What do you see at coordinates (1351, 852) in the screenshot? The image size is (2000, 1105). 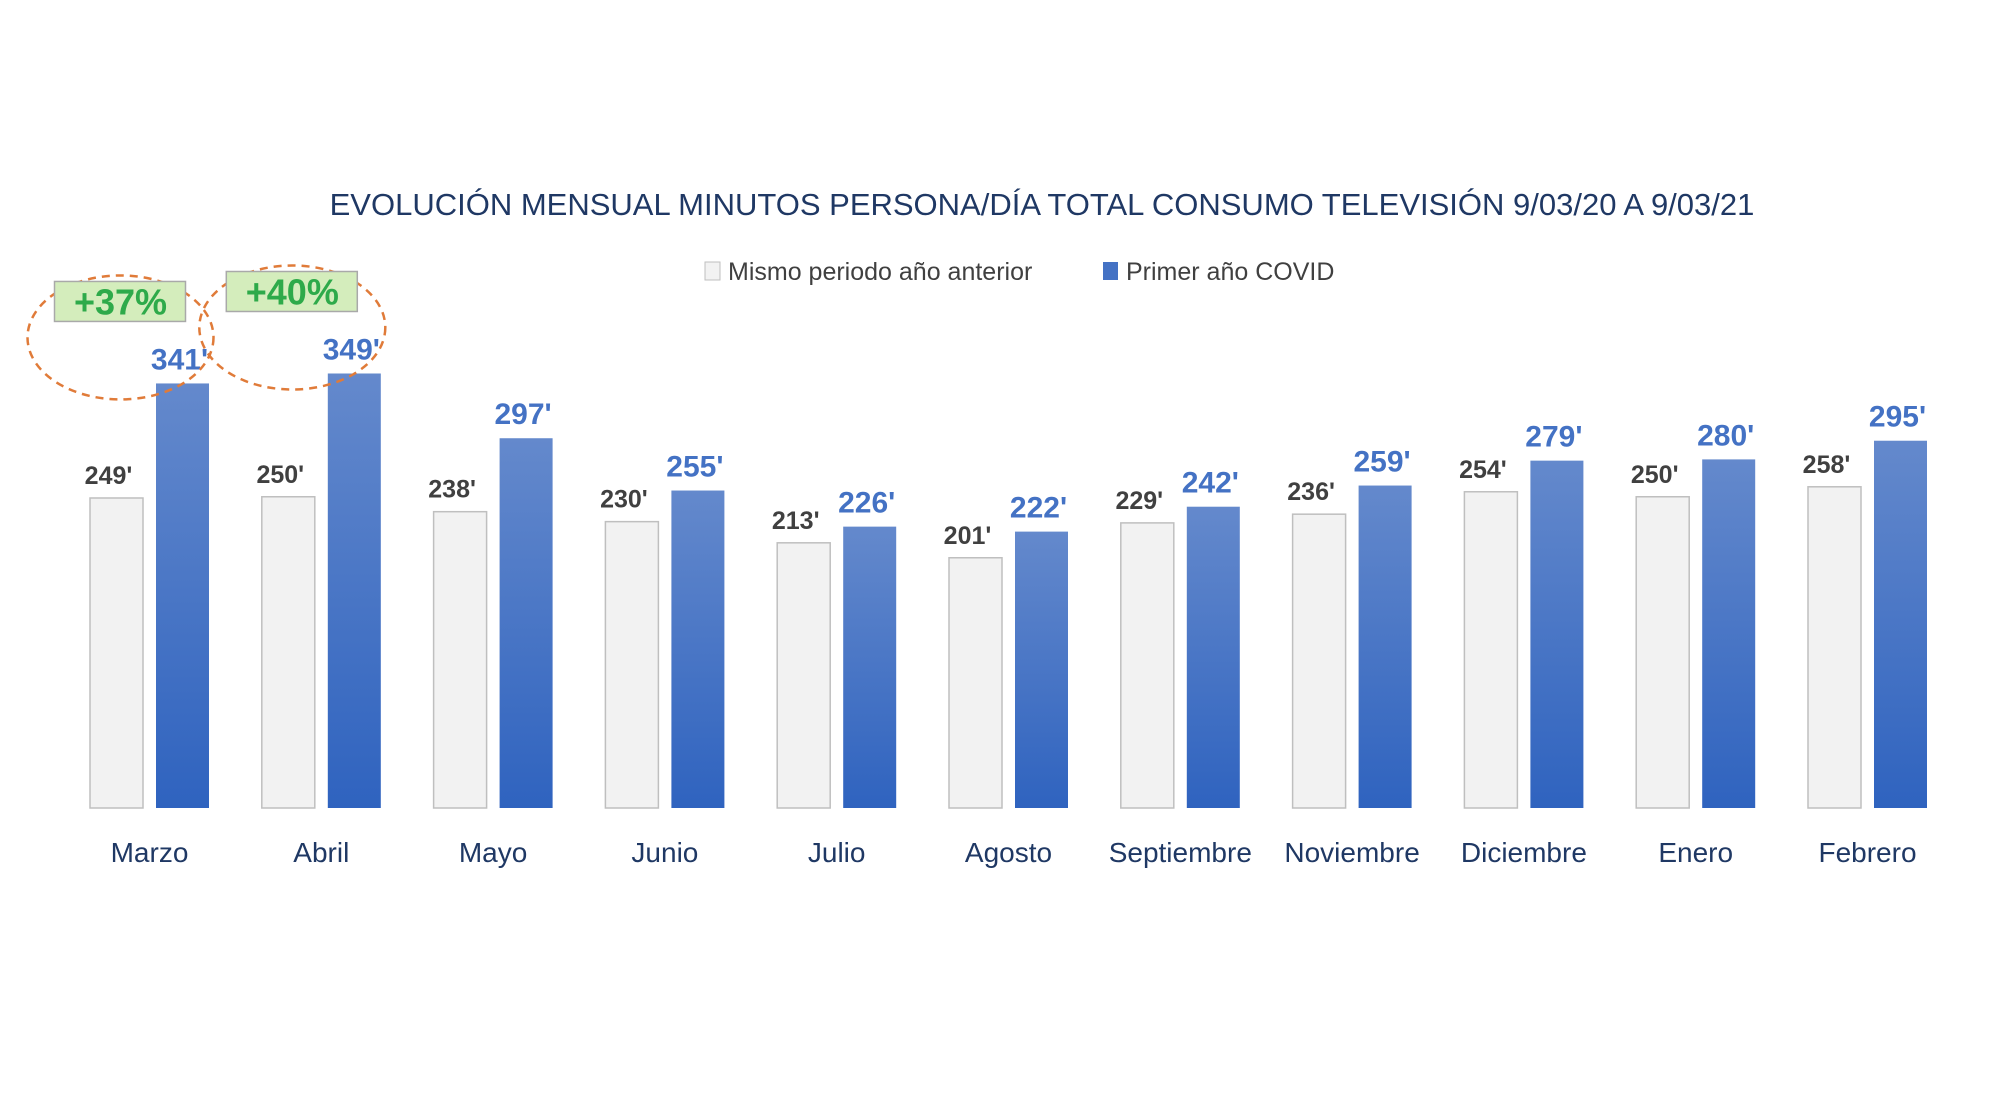 I see `category-label: Noviembre` at bounding box center [1351, 852].